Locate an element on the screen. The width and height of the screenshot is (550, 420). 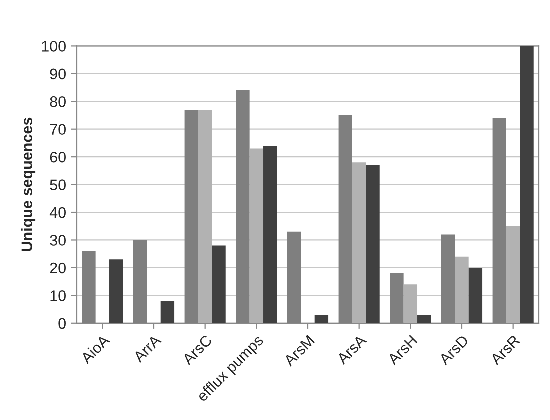
y-tick-label: 70 is located at coordinates (58, 130).